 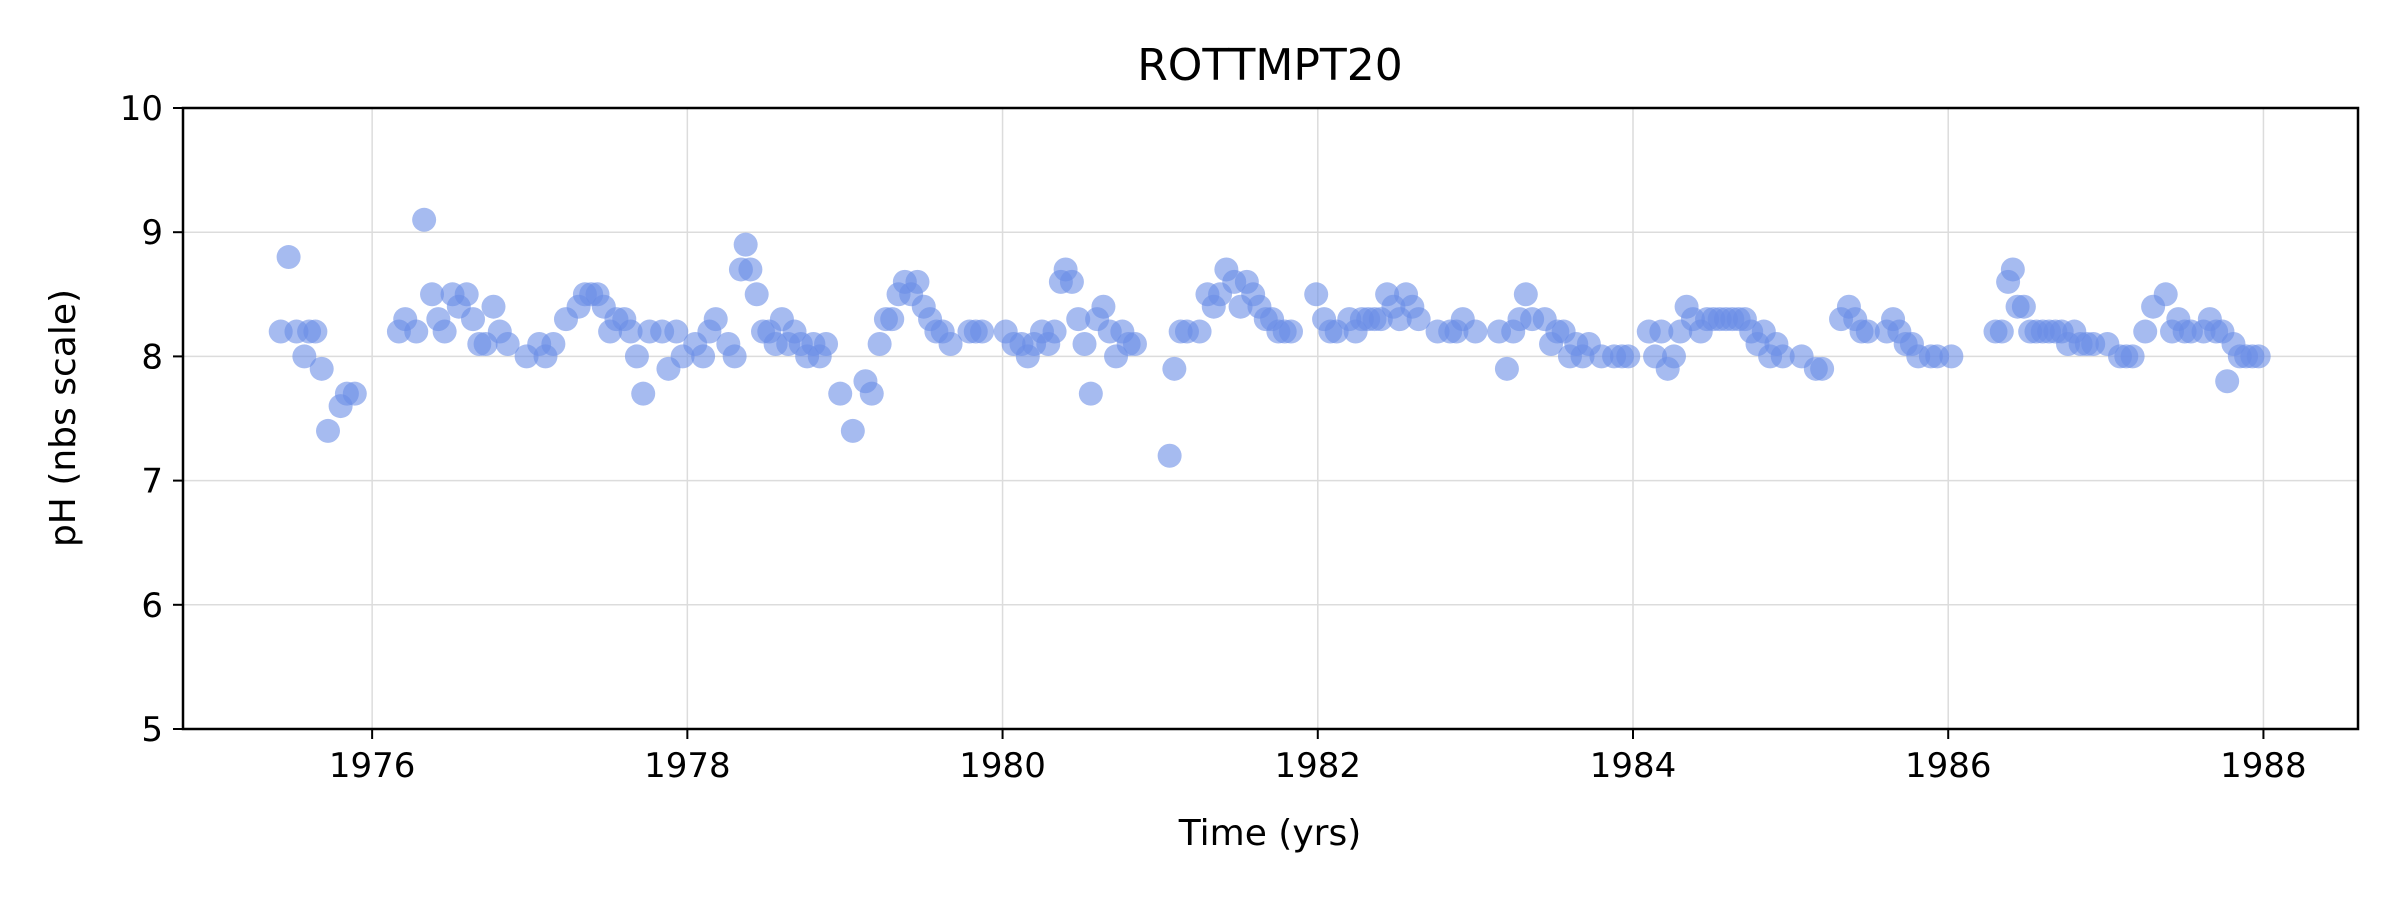 I want to click on x-tick-label: 1978, so click(x=687, y=766).